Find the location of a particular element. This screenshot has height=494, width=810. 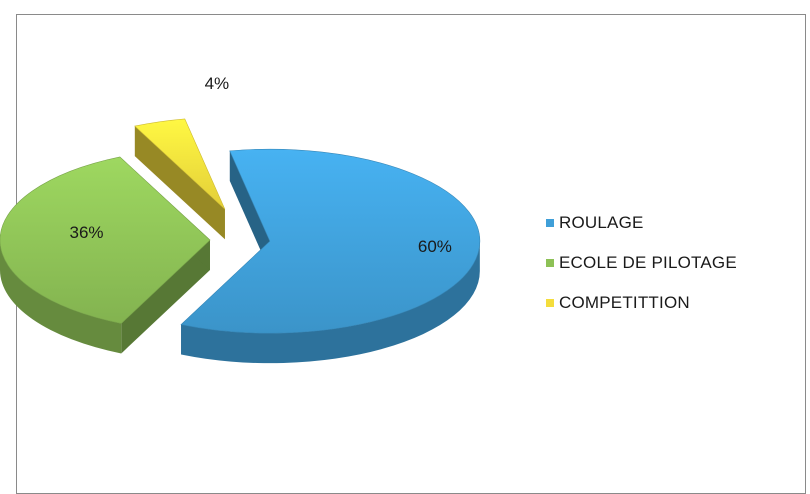

pie-slice-competittion is located at coordinates (180, 179).